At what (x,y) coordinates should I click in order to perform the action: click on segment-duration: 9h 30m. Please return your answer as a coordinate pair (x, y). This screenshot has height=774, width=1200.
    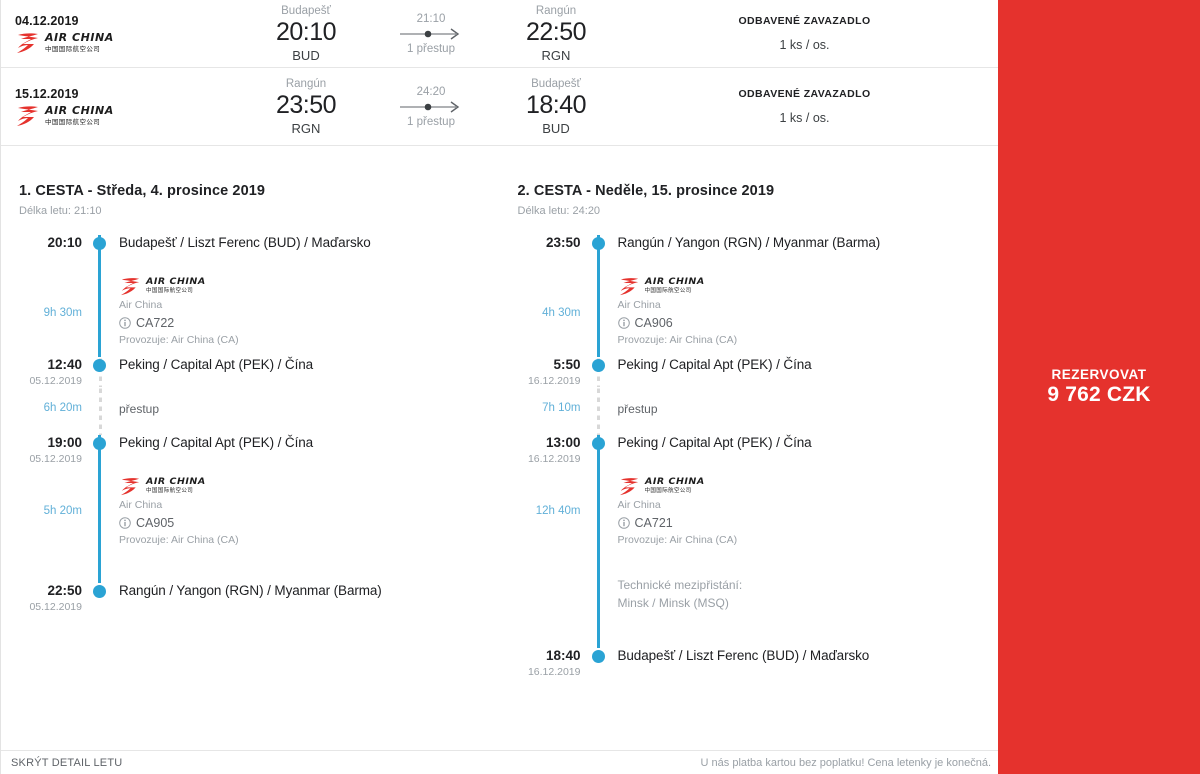
    Looking at the image, I should click on (62, 313).